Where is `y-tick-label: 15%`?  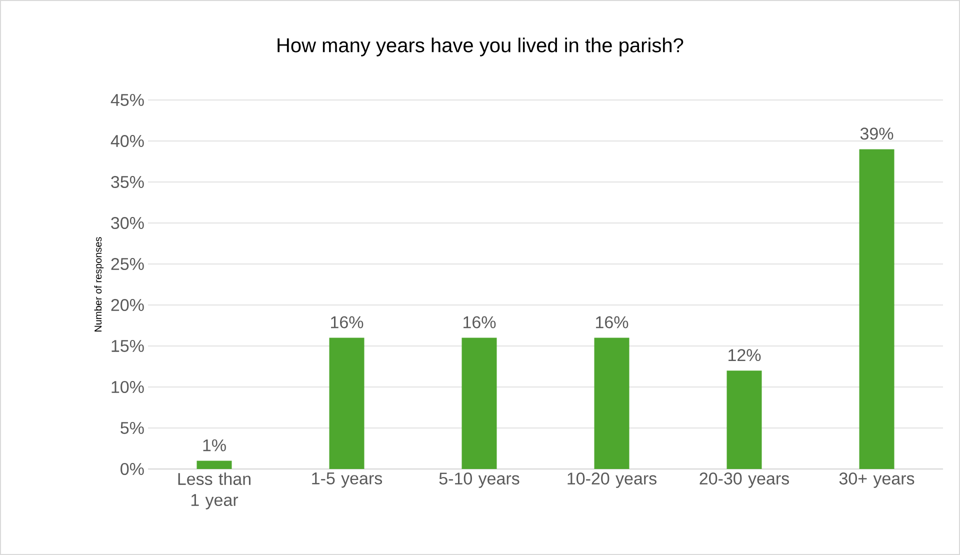 y-tick-label: 15% is located at coordinates (128, 346).